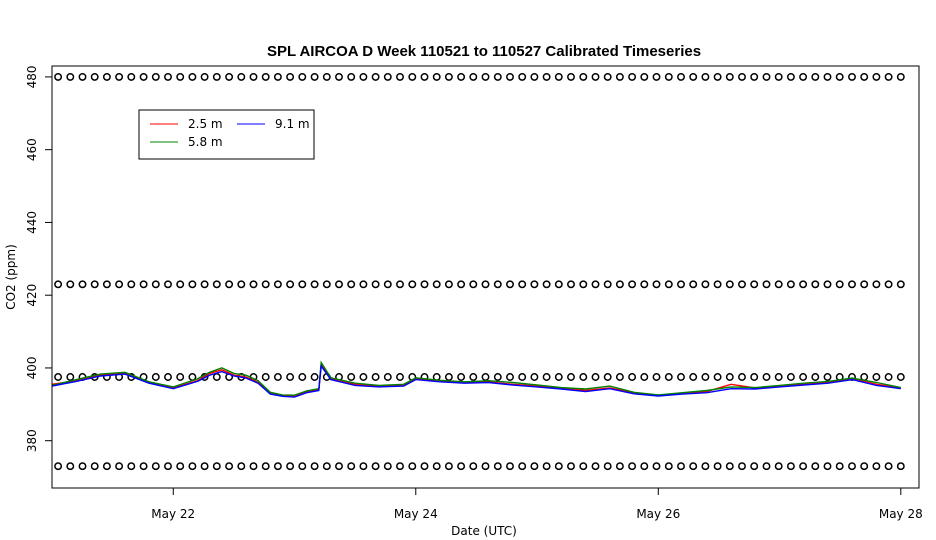  I want to click on legend-label: 5.8 m, so click(205, 142).